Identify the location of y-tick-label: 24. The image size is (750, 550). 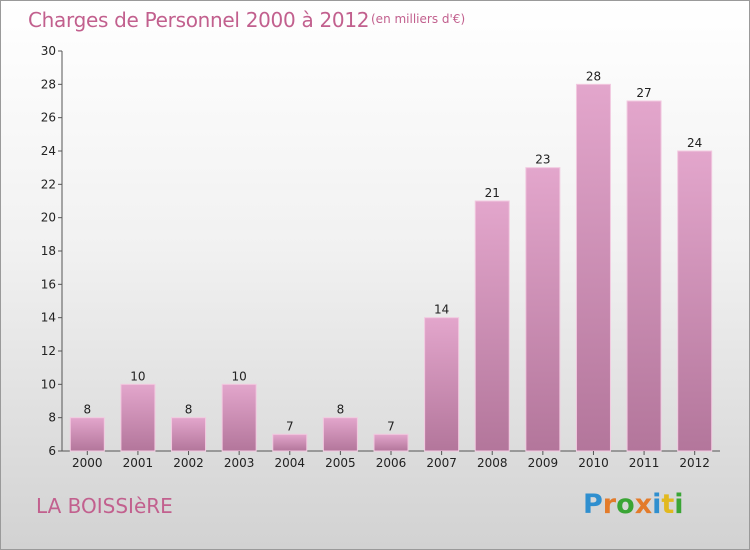
(48, 151).